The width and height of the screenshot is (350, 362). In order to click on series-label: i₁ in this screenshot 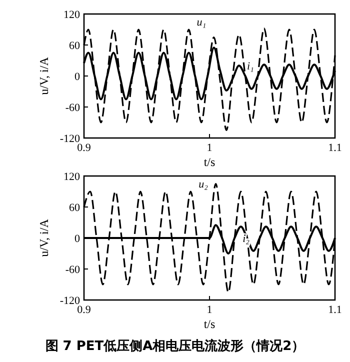, I will do `click(250, 66)`.